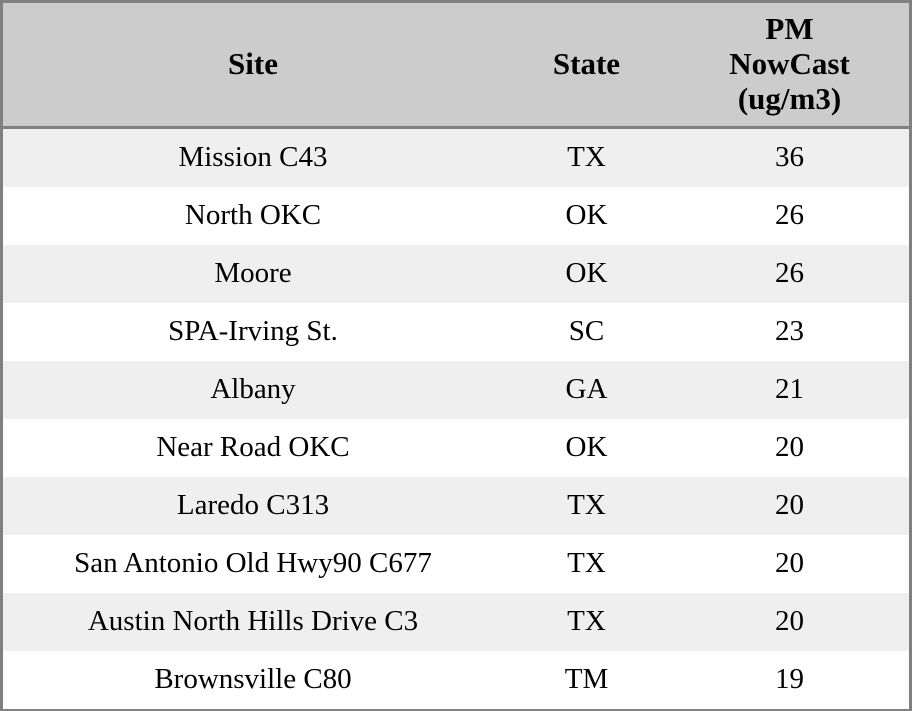  I want to click on cell-site: Mission C43, so click(253, 157).